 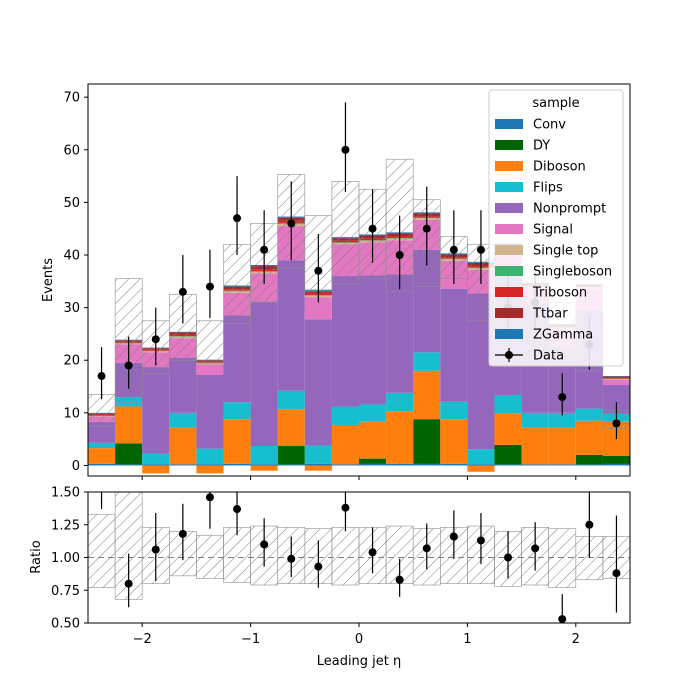 What do you see at coordinates (559, 293) in the screenshot?
I see `legend-label: Triboson` at bounding box center [559, 293].